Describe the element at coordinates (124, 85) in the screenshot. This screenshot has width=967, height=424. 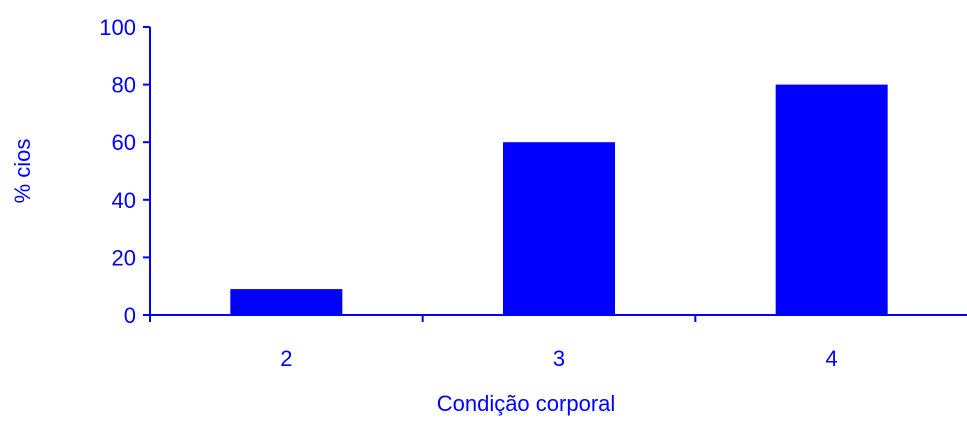
I see `y-tick-label: 80` at that location.